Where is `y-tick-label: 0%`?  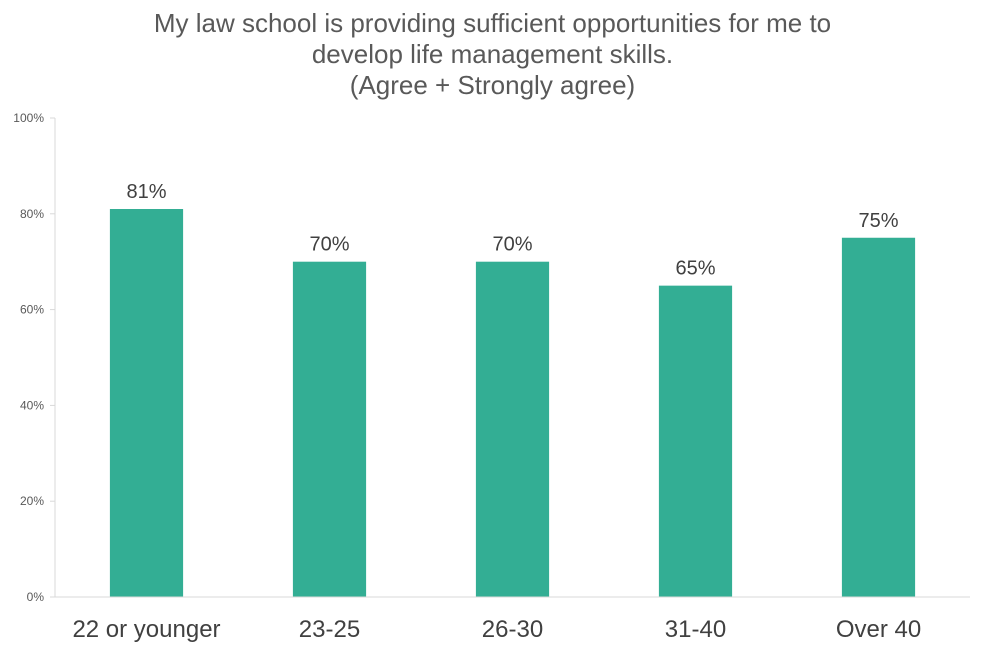 y-tick-label: 0% is located at coordinates (36, 597).